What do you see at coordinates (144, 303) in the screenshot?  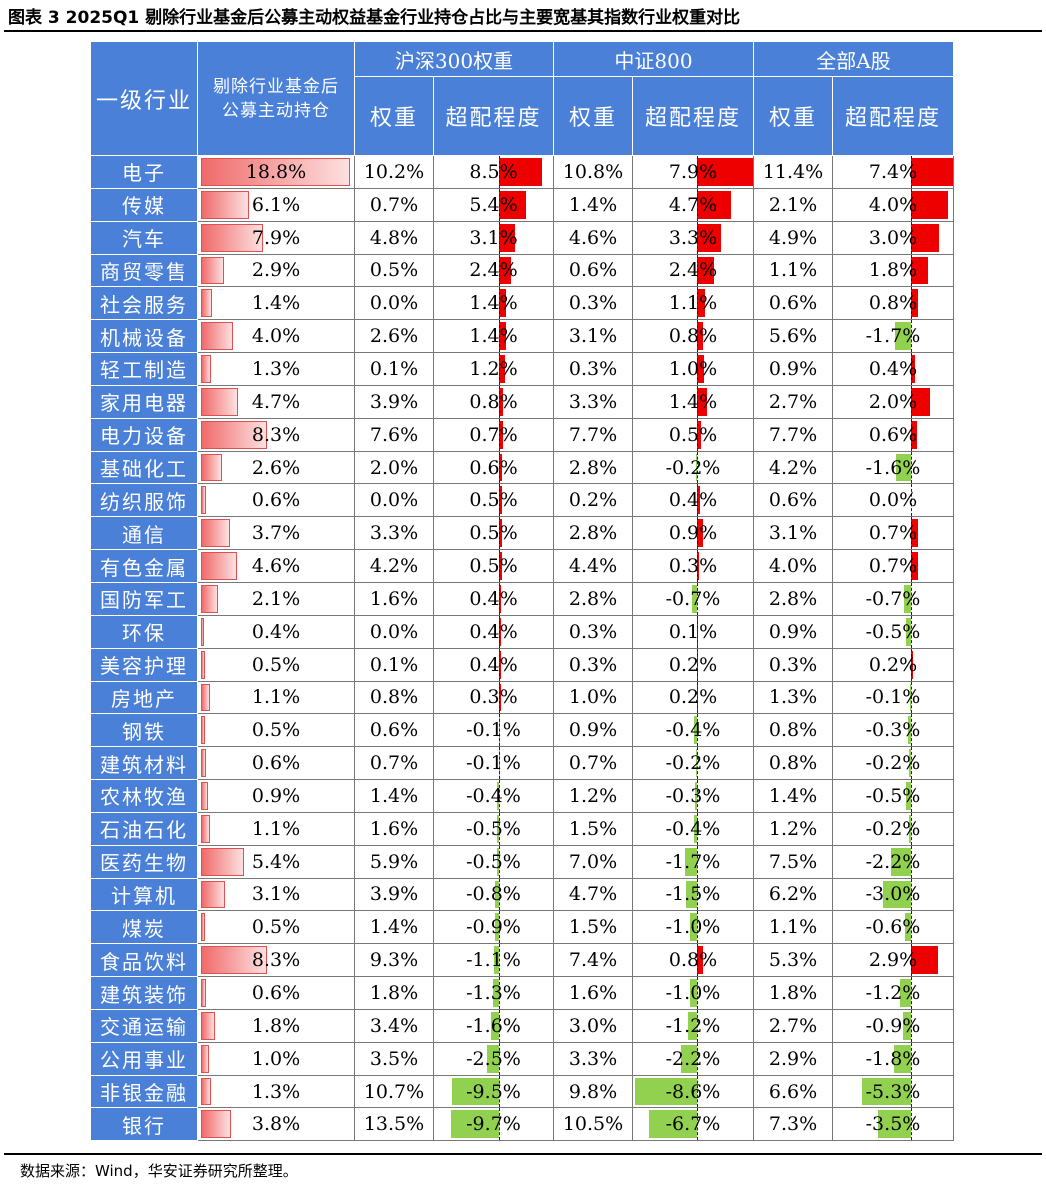 I see `industry-name: 社会服务` at bounding box center [144, 303].